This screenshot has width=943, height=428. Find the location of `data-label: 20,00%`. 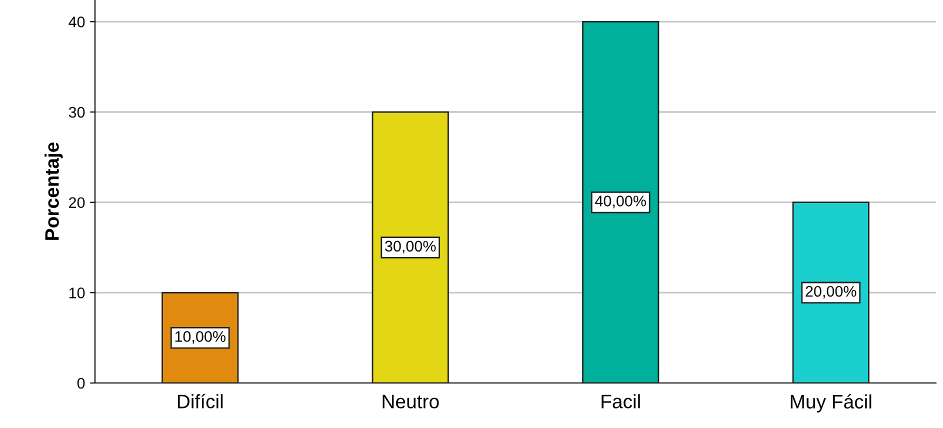

data-label: 20,00% is located at coordinates (831, 292).